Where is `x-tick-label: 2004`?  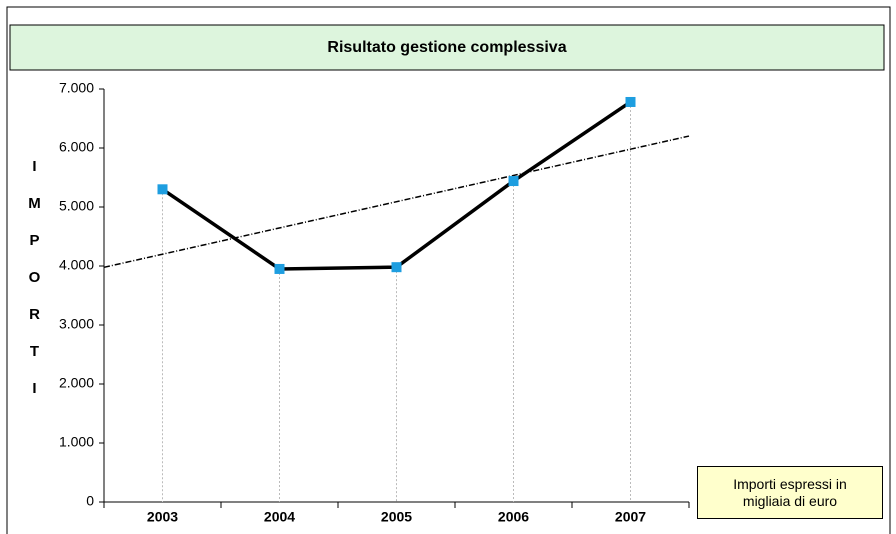
x-tick-label: 2004 is located at coordinates (279, 517).